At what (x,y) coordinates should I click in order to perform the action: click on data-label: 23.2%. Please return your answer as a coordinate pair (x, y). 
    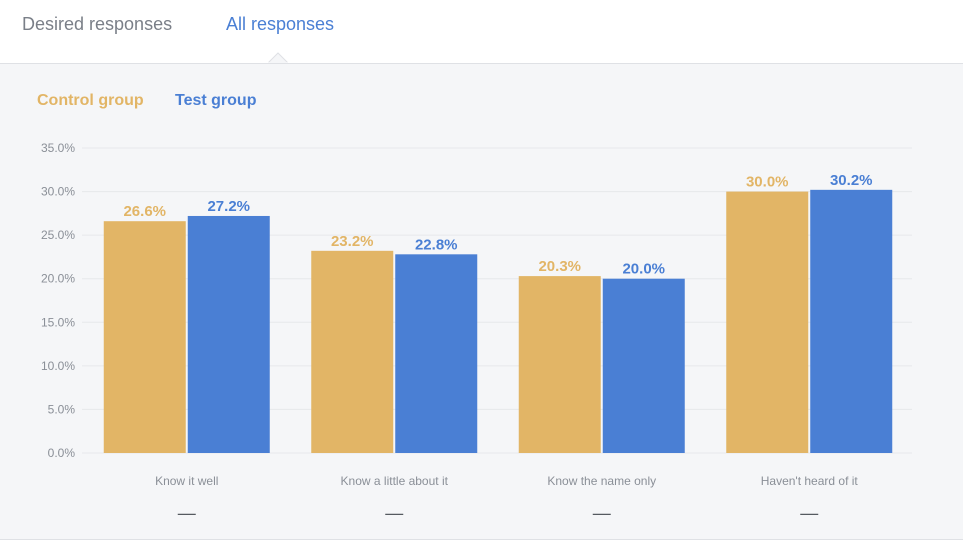
    Looking at the image, I should click on (352, 241).